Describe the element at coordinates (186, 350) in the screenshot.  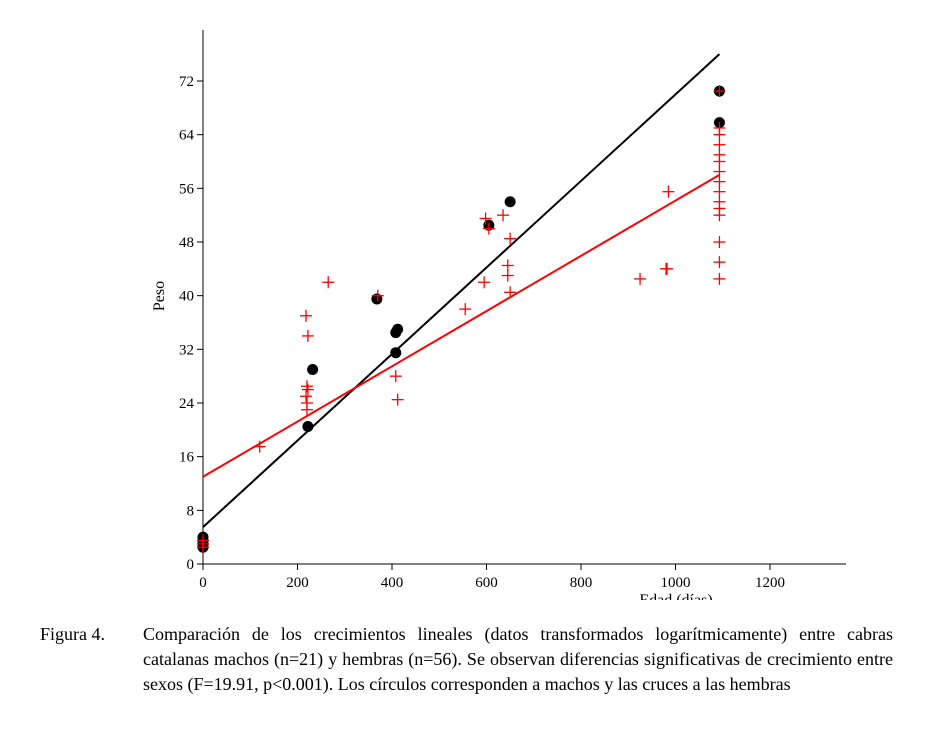
I see `y-tick-label: 32` at that location.